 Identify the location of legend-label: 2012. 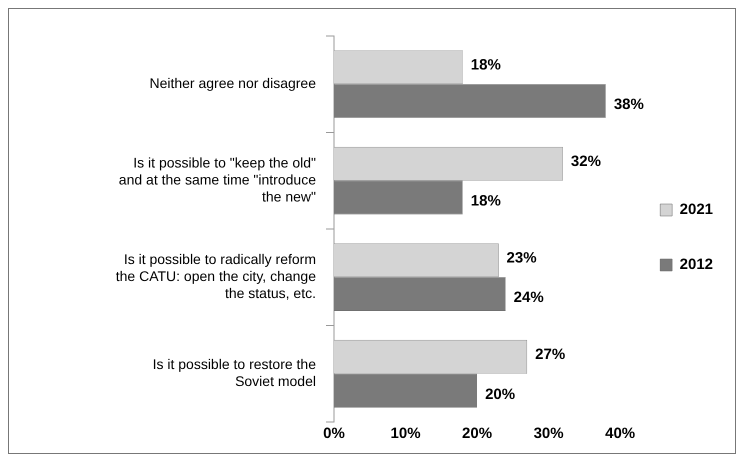
(697, 265).